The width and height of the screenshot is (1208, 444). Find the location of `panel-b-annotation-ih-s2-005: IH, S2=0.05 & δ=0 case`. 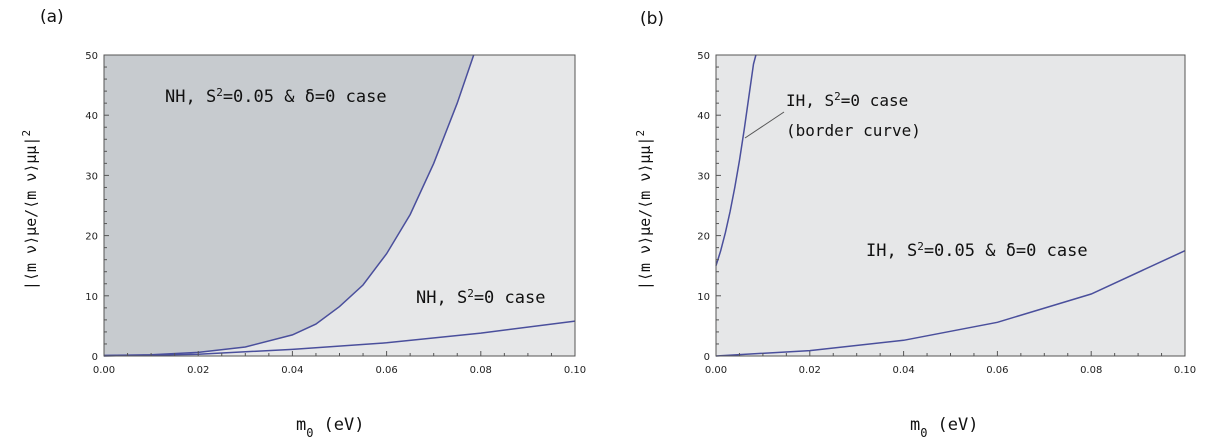

panel-b-annotation-ih-s2-005: IH, S2=0.05 & δ=0 case is located at coordinates (977, 251).